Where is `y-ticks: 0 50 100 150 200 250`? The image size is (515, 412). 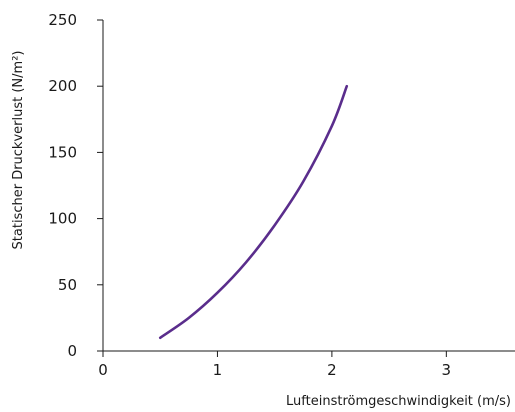
y-ticks: 0 50 100 150 200 250 is located at coordinates (75, 185).